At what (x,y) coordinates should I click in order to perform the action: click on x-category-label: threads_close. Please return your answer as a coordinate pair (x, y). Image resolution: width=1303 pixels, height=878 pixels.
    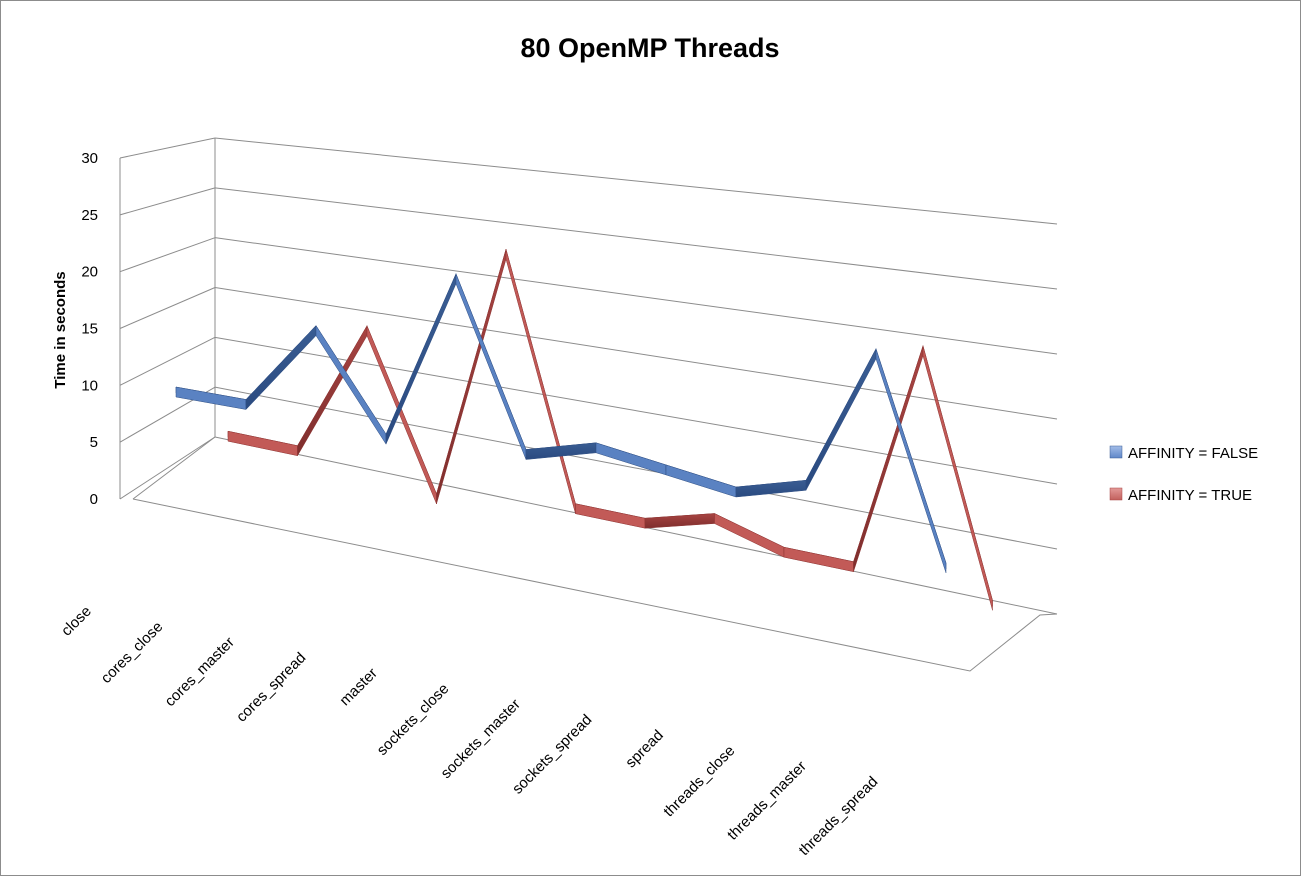
    Looking at the image, I should click on (699, 781).